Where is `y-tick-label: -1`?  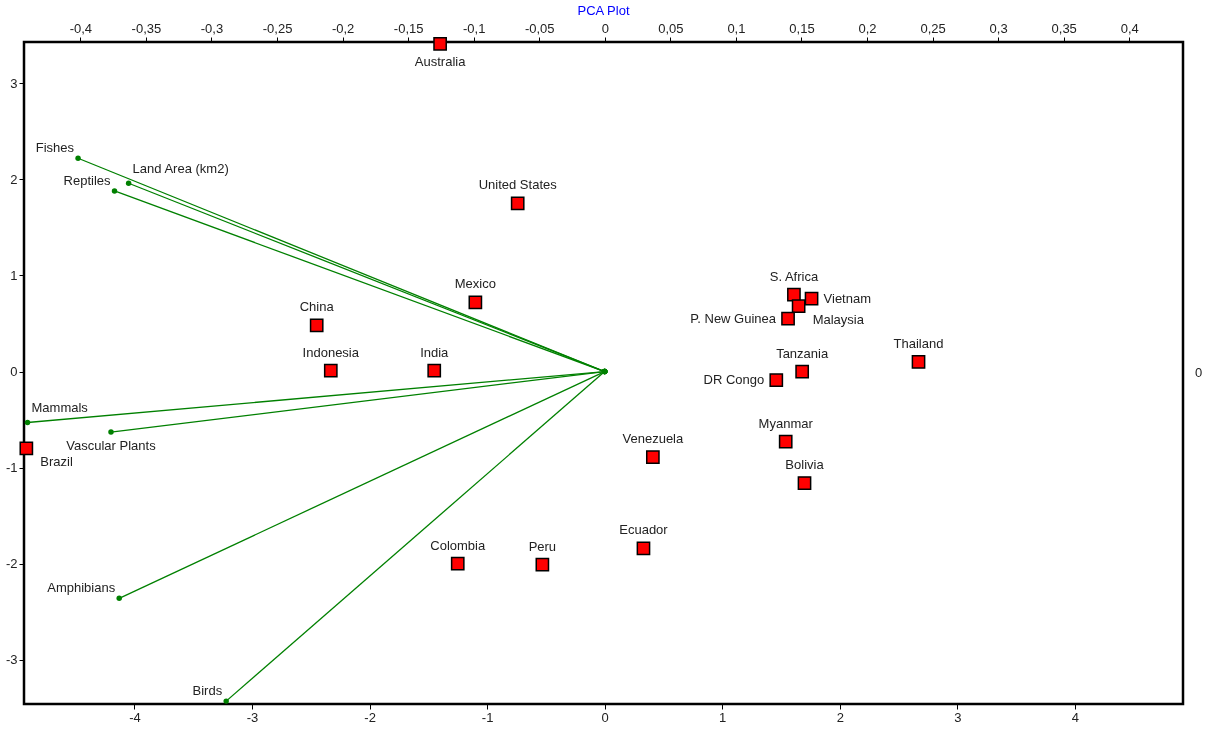 y-tick-label: -1 is located at coordinates (11, 468).